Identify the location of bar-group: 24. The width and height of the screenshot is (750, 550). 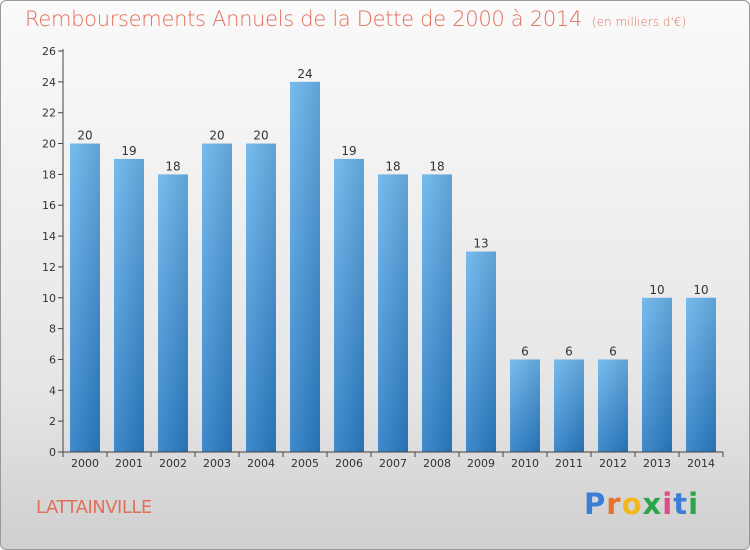
(305, 259).